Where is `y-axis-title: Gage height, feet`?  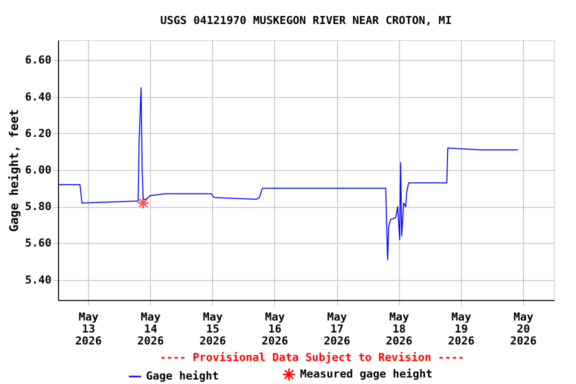 y-axis-title: Gage height, feet is located at coordinates (14, 170).